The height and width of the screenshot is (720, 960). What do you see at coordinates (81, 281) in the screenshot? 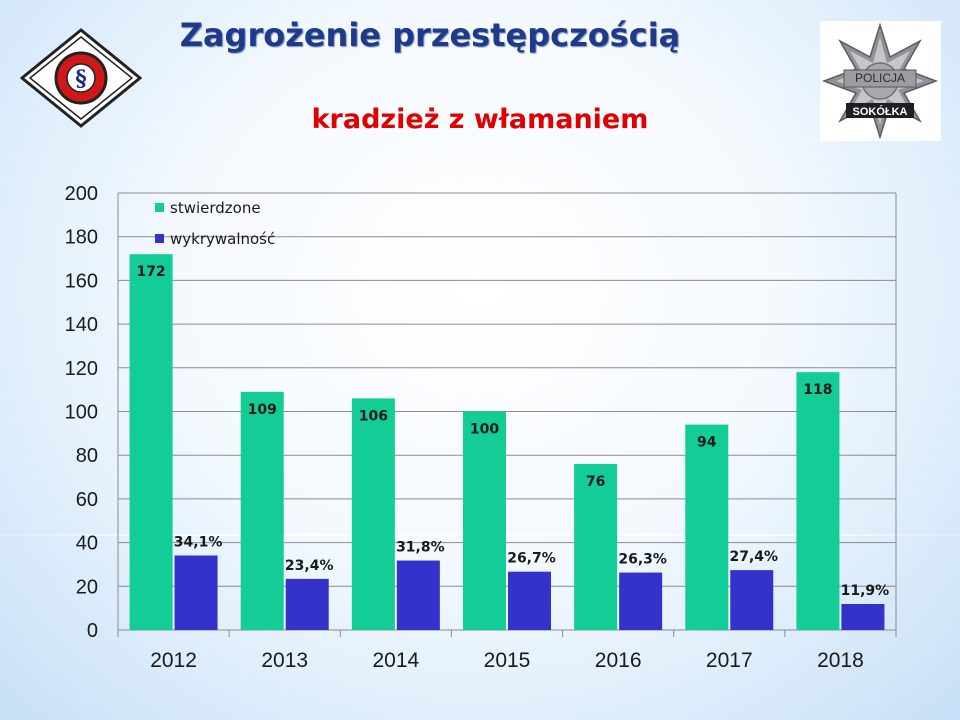
I see `y-tick-label: 160` at bounding box center [81, 281].